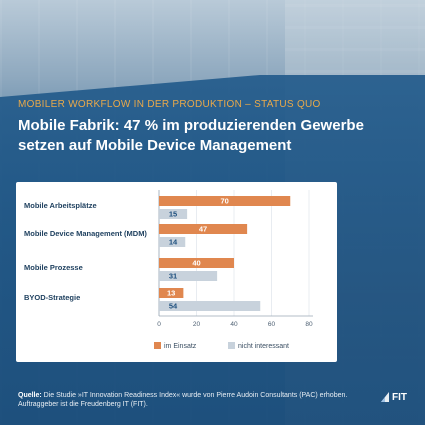 Image resolution: width=425 pixels, height=425 pixels. What do you see at coordinates (159, 324) in the screenshot?
I see `x-tick-label-0: 0` at bounding box center [159, 324].